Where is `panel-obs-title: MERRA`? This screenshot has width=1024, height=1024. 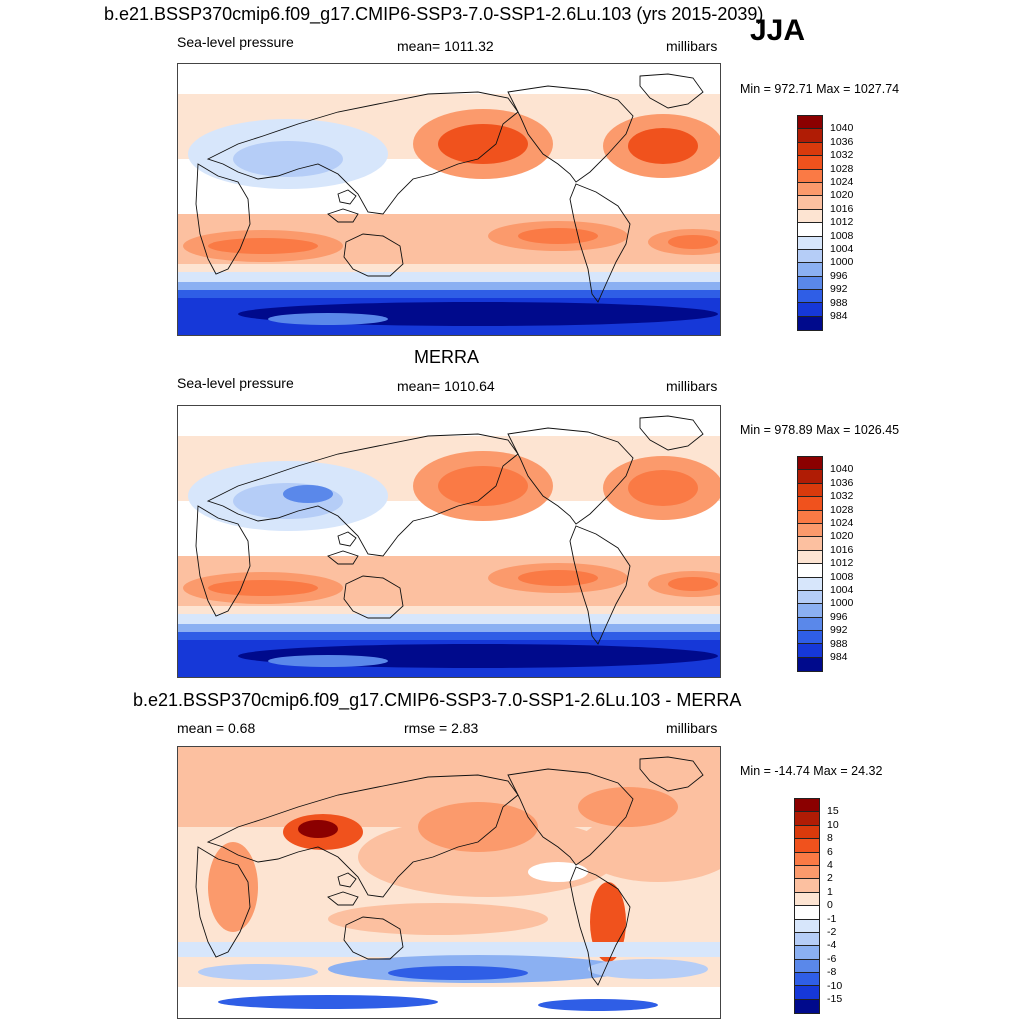 panel-obs-title: MERRA is located at coordinates (447, 357).